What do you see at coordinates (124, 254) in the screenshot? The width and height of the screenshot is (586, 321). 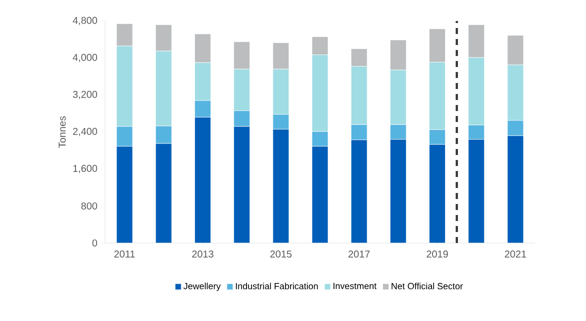 I see `x-tick-label: 2011` at bounding box center [124, 254].